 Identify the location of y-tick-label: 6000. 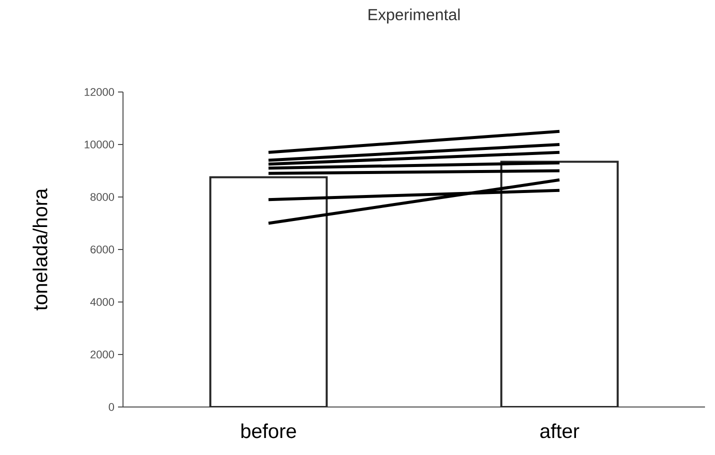
(102, 250).